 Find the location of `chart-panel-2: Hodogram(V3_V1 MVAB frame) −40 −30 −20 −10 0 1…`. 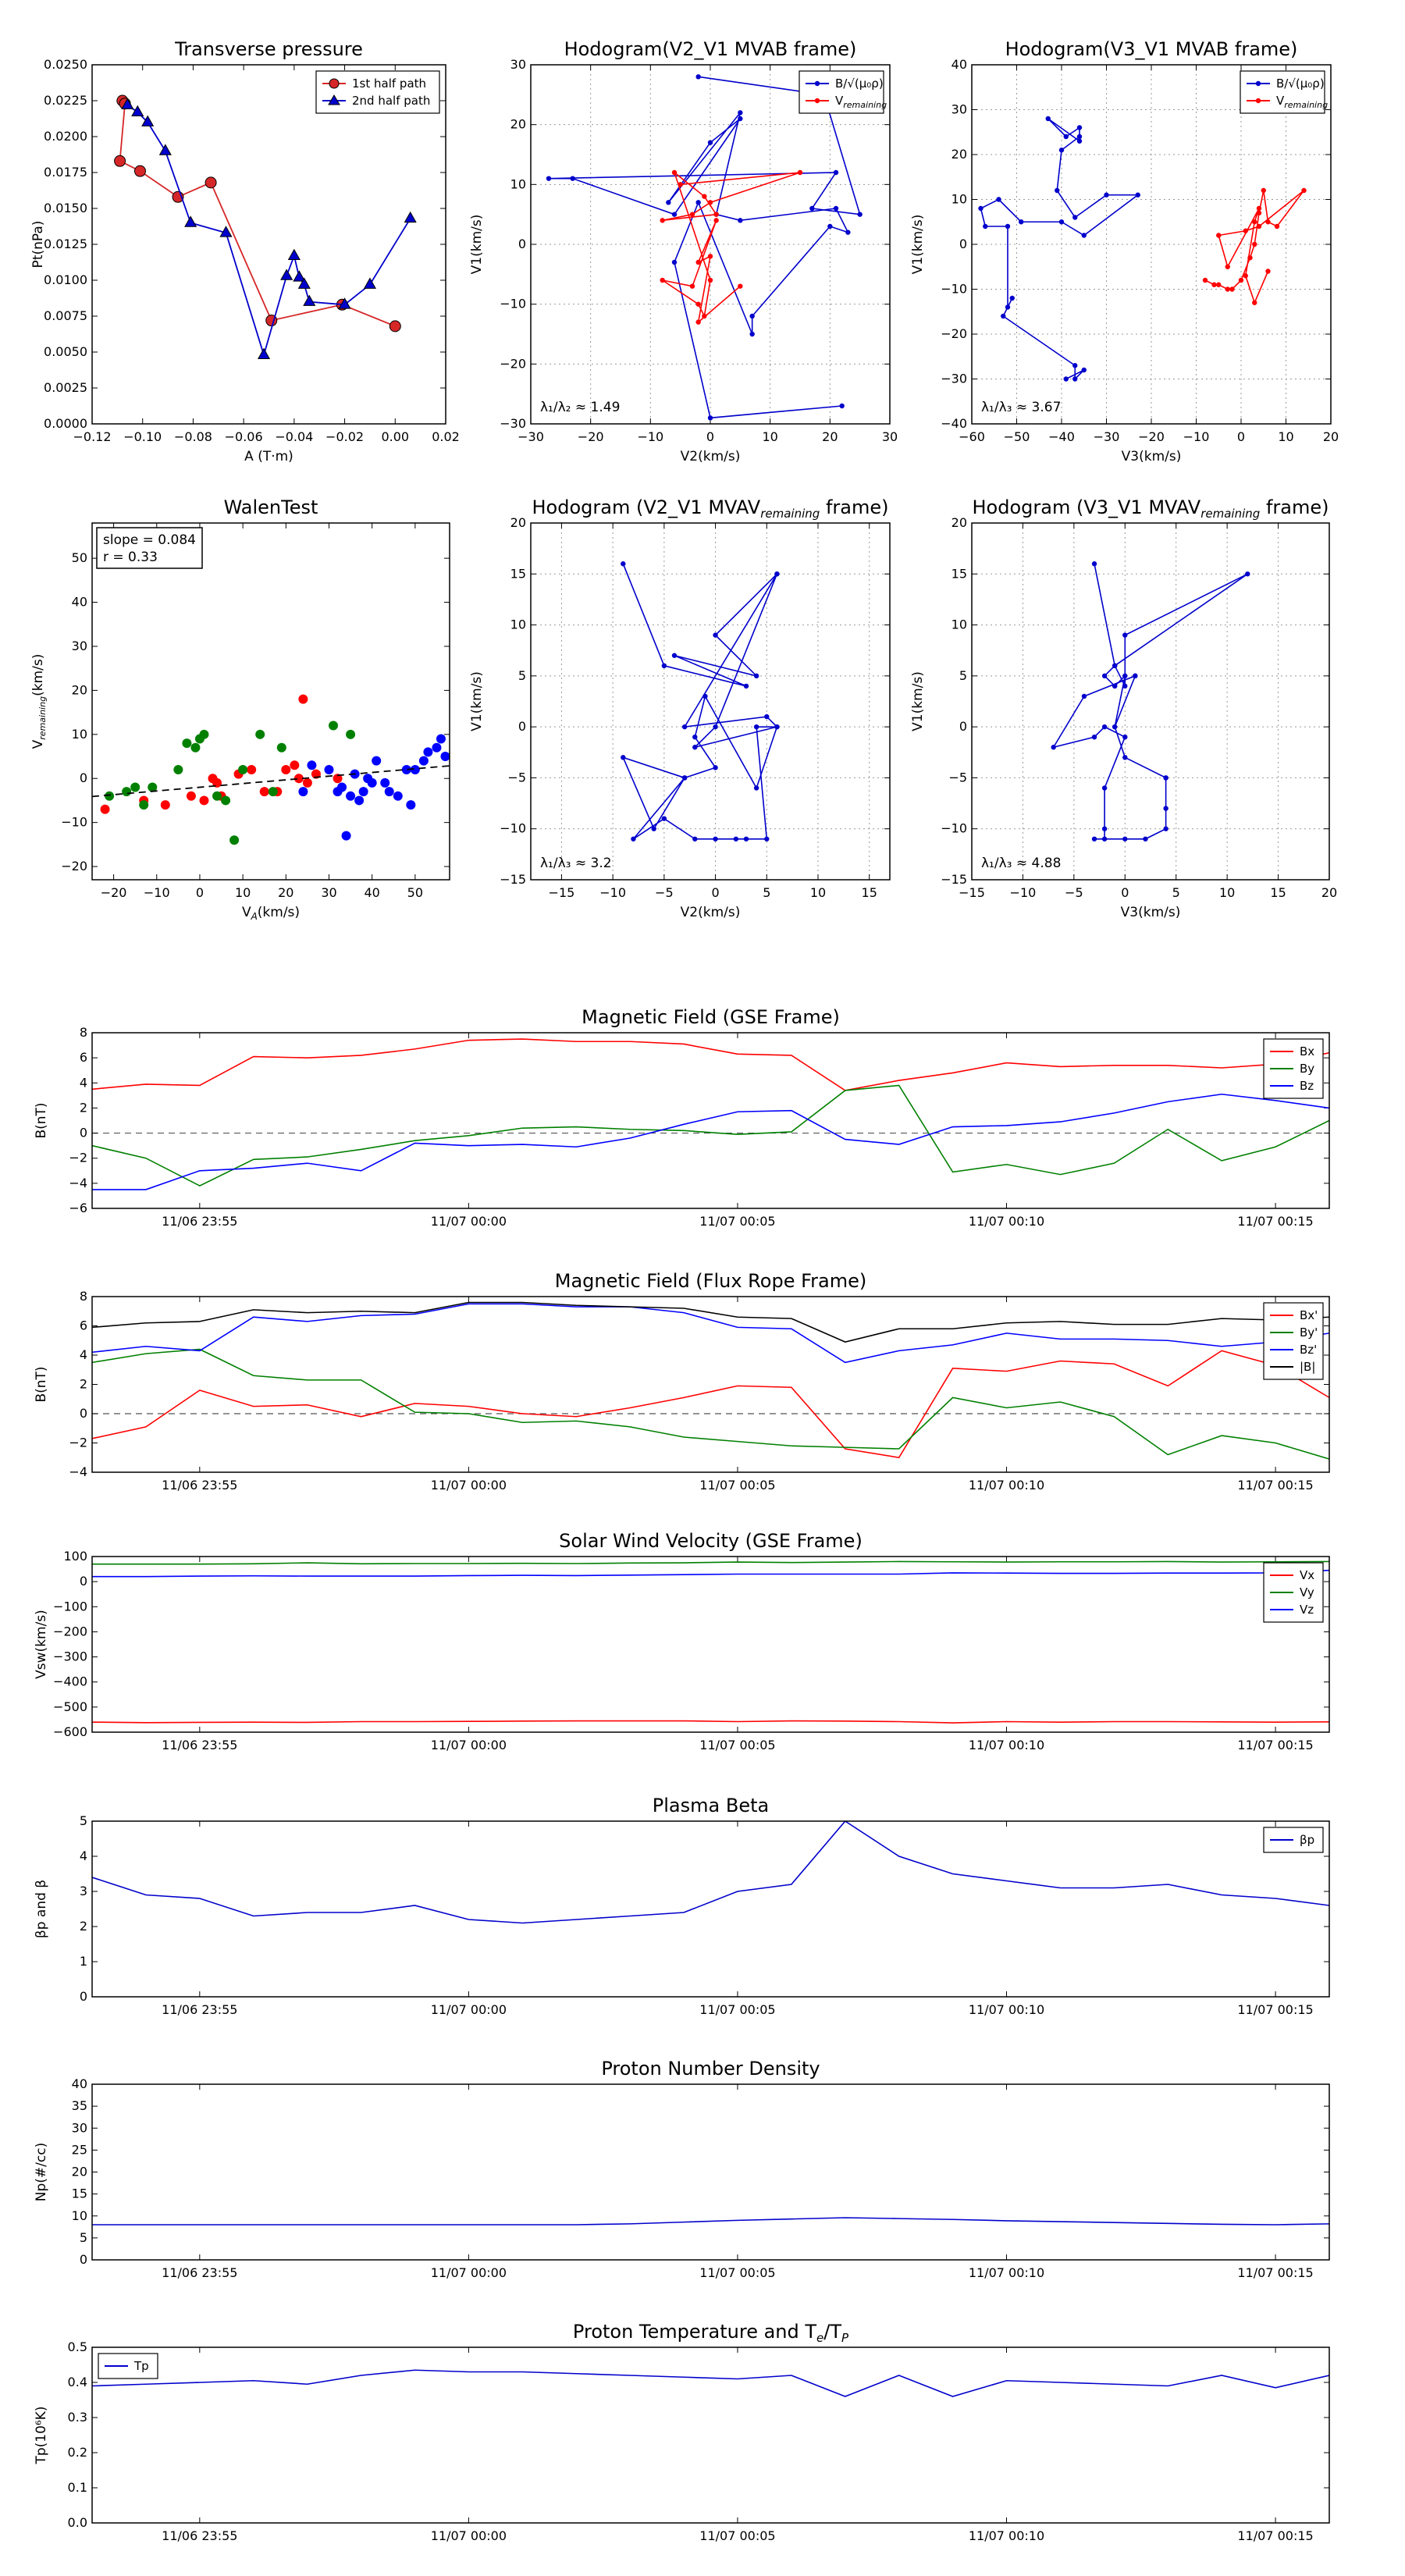

chart-panel-2: Hodogram(V3_V1 MVAB frame) −40 −30 −20 −10 0 1… is located at coordinates (1124, 251).